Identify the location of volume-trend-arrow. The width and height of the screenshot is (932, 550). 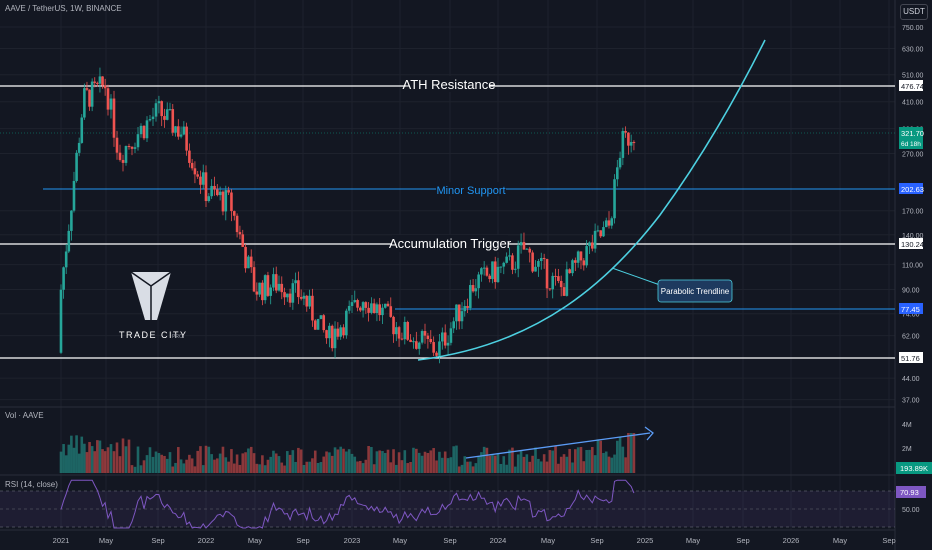
(558, 445).